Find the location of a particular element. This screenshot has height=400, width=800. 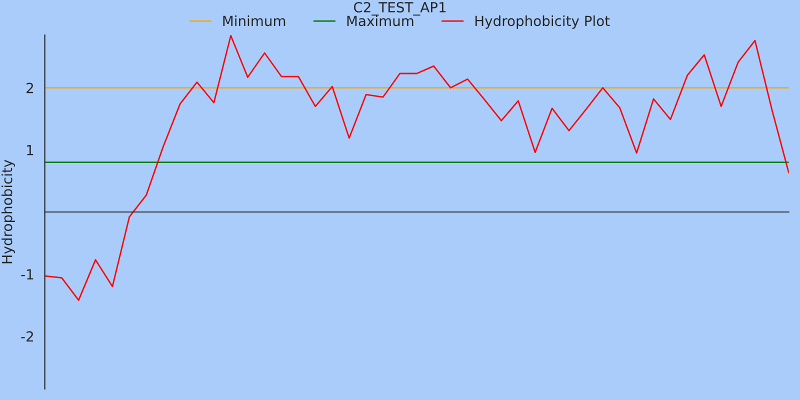

y-axis-title: Hydrophobicity is located at coordinates (8, 212).